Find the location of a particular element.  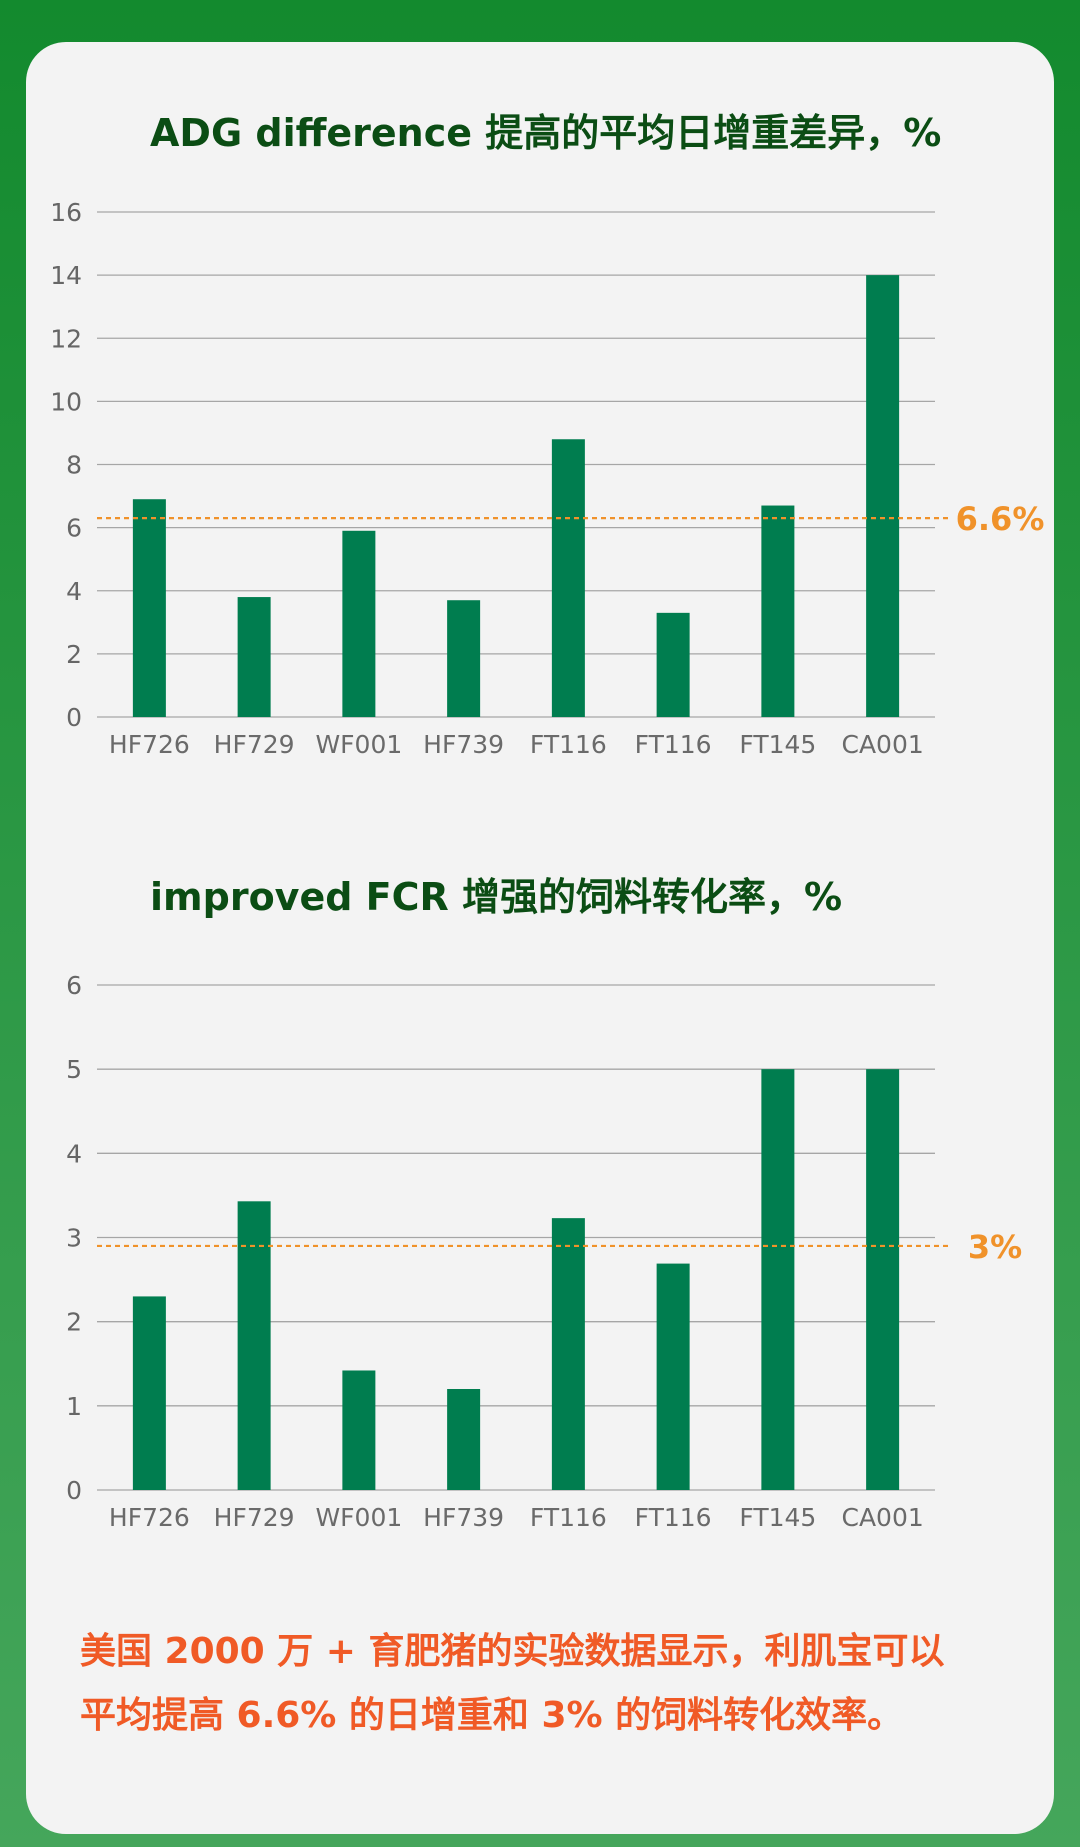

adg-chart-title: ADG difference 提高的平均日增重差异，% is located at coordinates (546, 133).